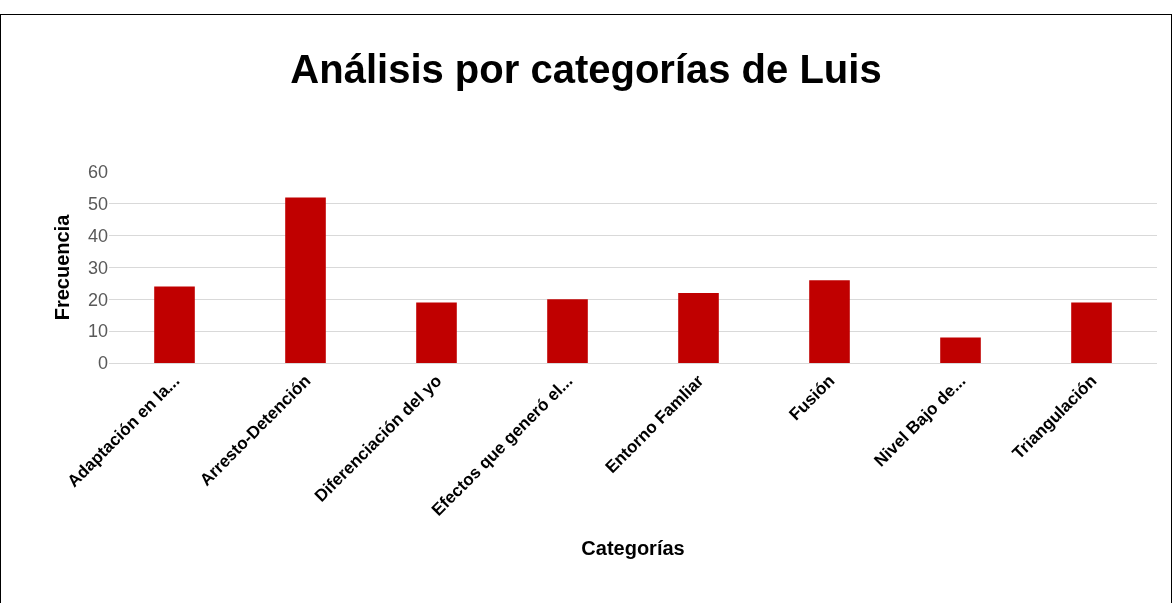 This screenshot has height=603, width=1176. I want to click on y-tick-label: 20, so click(97, 299).